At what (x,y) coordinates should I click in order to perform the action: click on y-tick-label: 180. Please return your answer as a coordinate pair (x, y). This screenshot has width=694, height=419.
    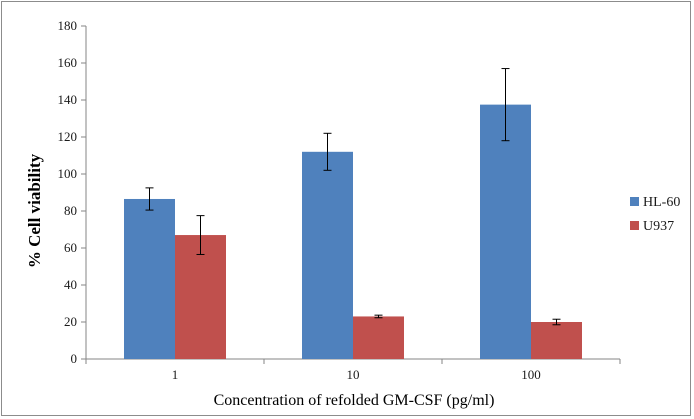
    Looking at the image, I should click on (68, 25).